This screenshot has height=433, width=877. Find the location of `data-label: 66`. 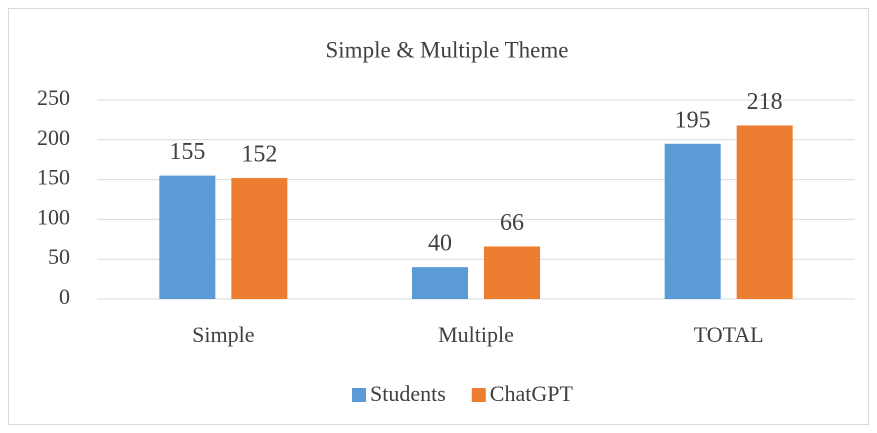

data-label: 66 is located at coordinates (512, 223).